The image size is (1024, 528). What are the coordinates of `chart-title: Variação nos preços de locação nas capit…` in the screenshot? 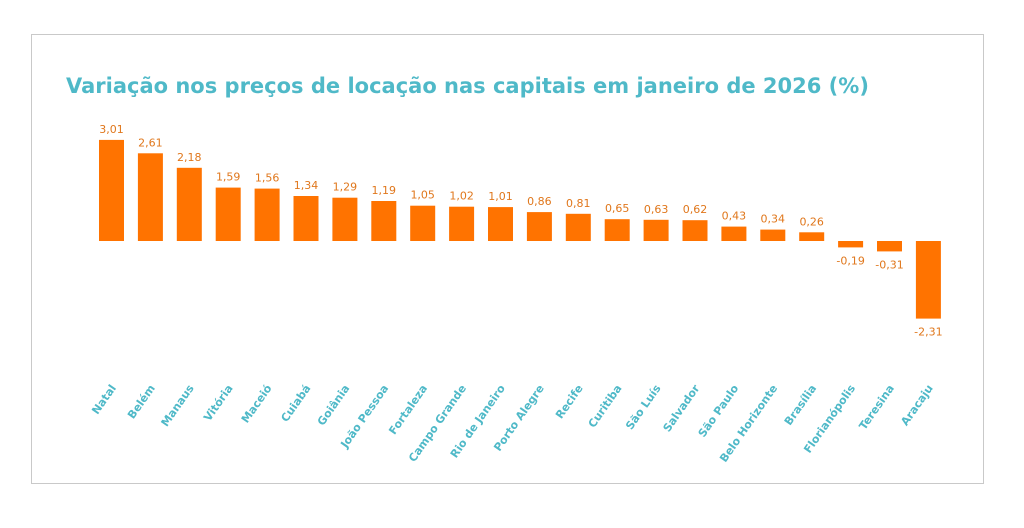 It's located at (467, 86).